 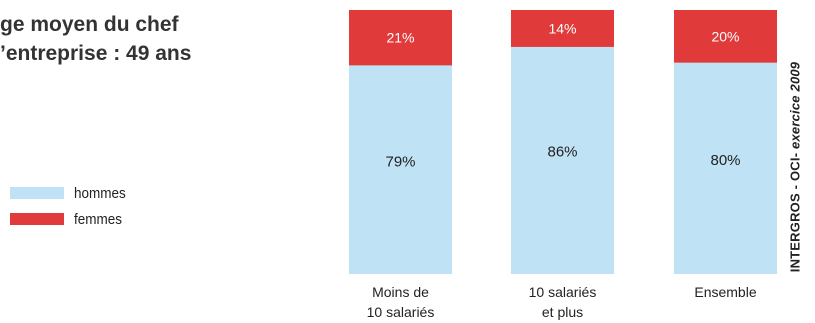 I want to click on legend-label-hommes: hommes, so click(x=100, y=193).